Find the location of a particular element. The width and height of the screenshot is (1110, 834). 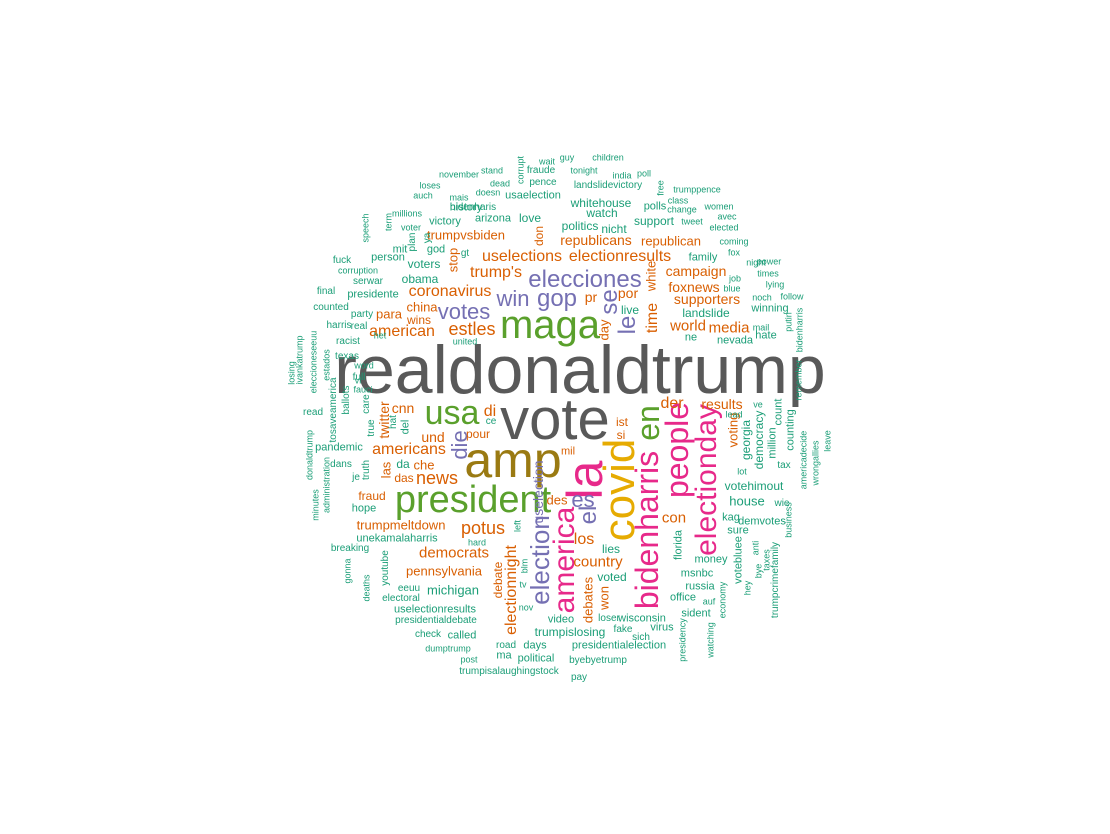

word: obama is located at coordinates (420, 279).